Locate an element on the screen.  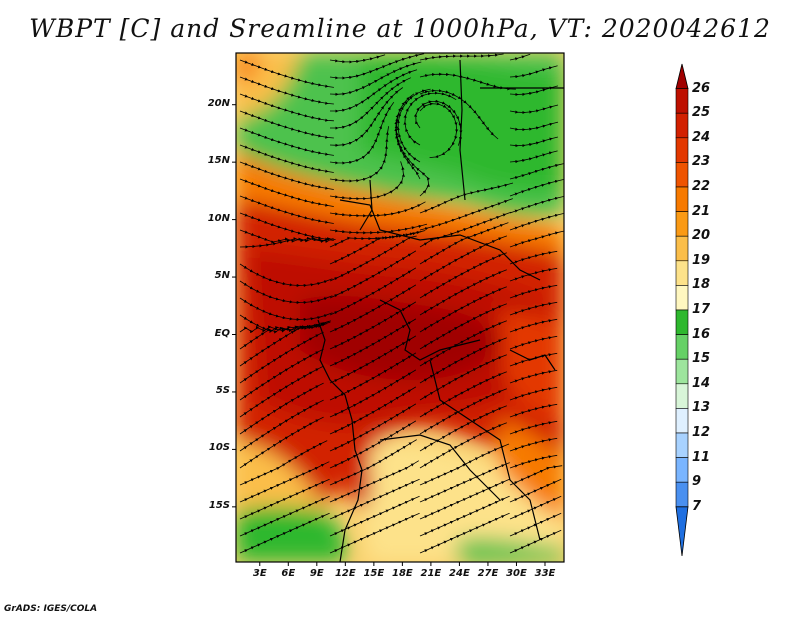
colorbar-label: 26 is located at coordinates (701, 88).